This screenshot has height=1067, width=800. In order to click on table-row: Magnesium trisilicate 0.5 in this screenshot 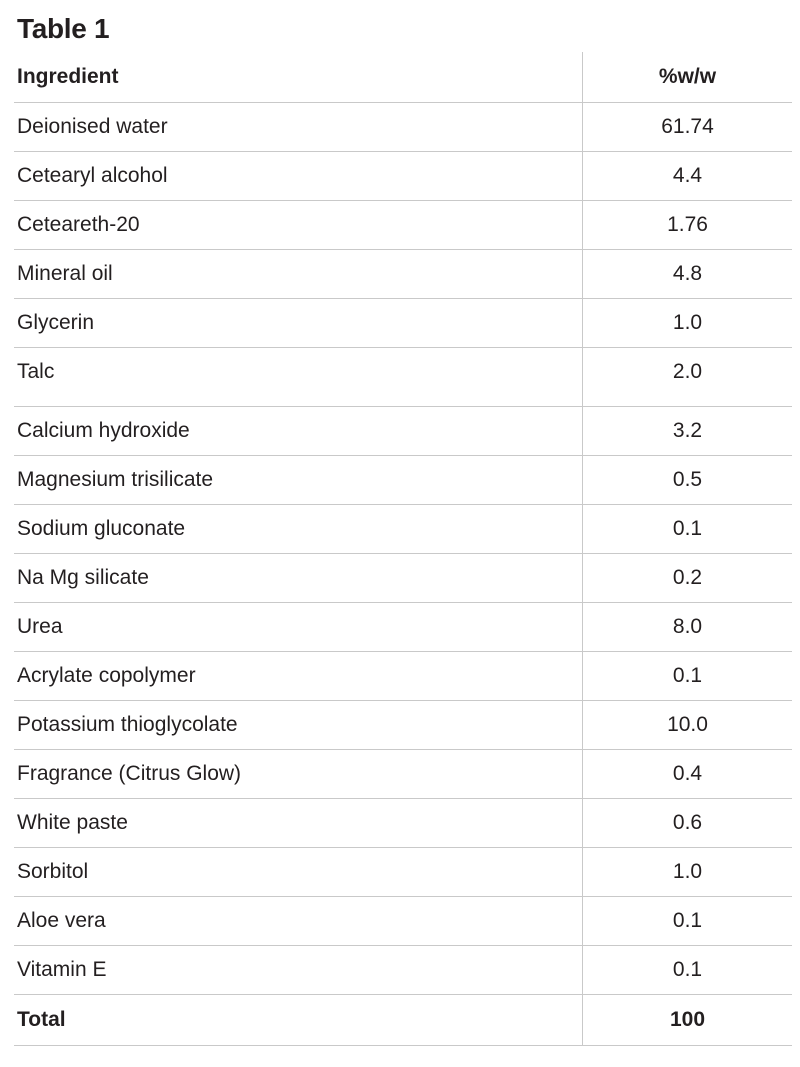, I will do `click(403, 480)`.